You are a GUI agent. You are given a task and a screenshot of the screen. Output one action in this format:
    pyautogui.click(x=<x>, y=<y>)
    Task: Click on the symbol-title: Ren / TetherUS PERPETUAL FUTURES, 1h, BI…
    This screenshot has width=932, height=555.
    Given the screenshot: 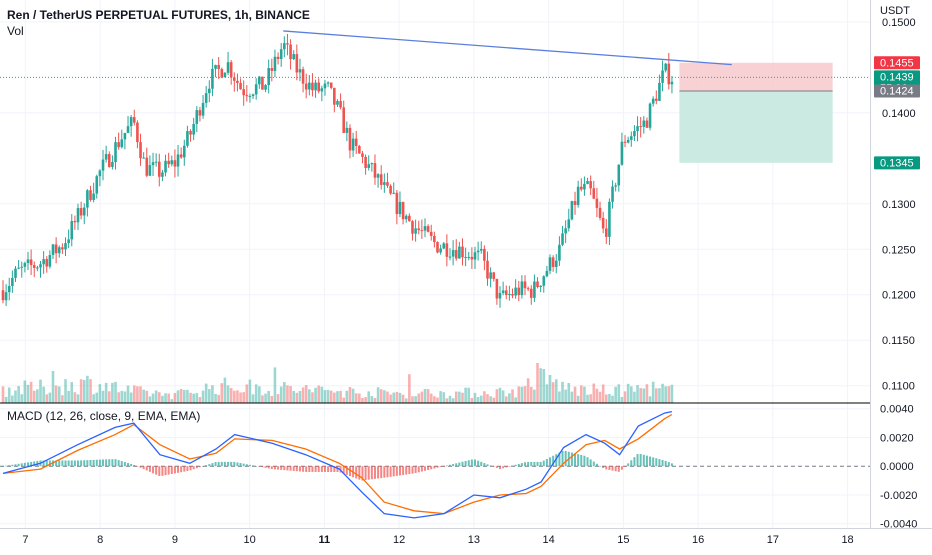 What is the action you would take?
    pyautogui.click(x=158, y=15)
    